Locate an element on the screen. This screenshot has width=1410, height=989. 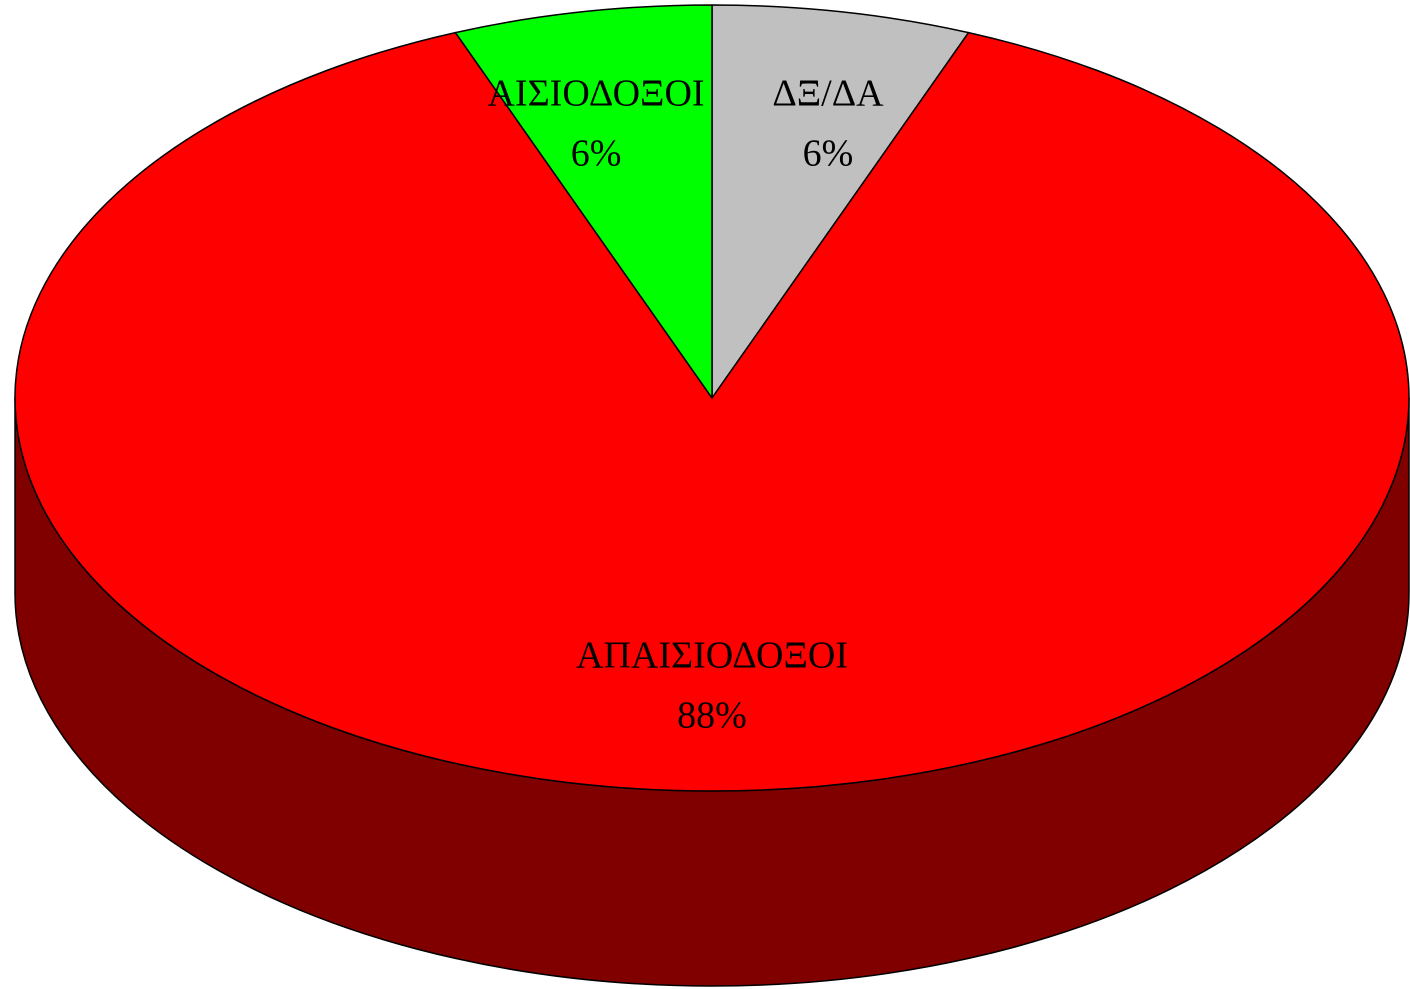
slice-label: ΑΠΑΙΣΙΟΔΟΞΟΙ is located at coordinates (712, 656).